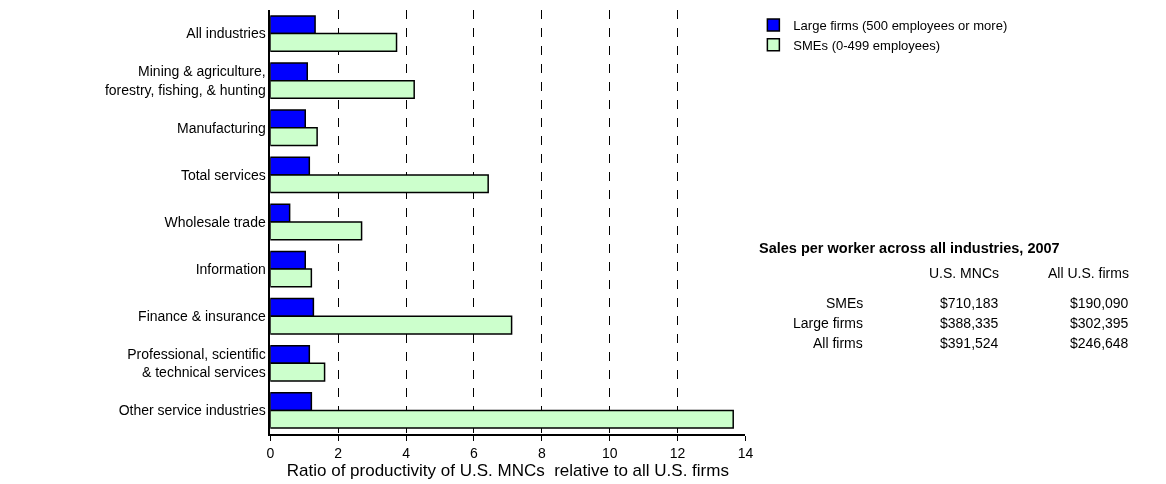 The height and width of the screenshot is (484, 1166). What do you see at coordinates (215, 221) in the screenshot?
I see `y-tick-label: Wholesale trade` at bounding box center [215, 221].